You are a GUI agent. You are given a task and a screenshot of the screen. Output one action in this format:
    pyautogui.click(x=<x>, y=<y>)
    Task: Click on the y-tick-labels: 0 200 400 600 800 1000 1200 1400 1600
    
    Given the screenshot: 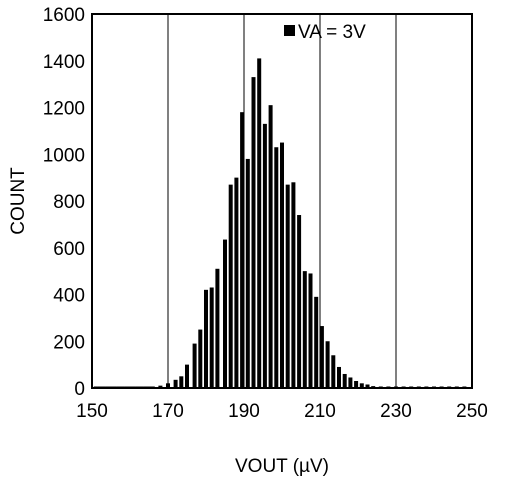 What is the action you would take?
    pyautogui.click(x=64, y=202)
    